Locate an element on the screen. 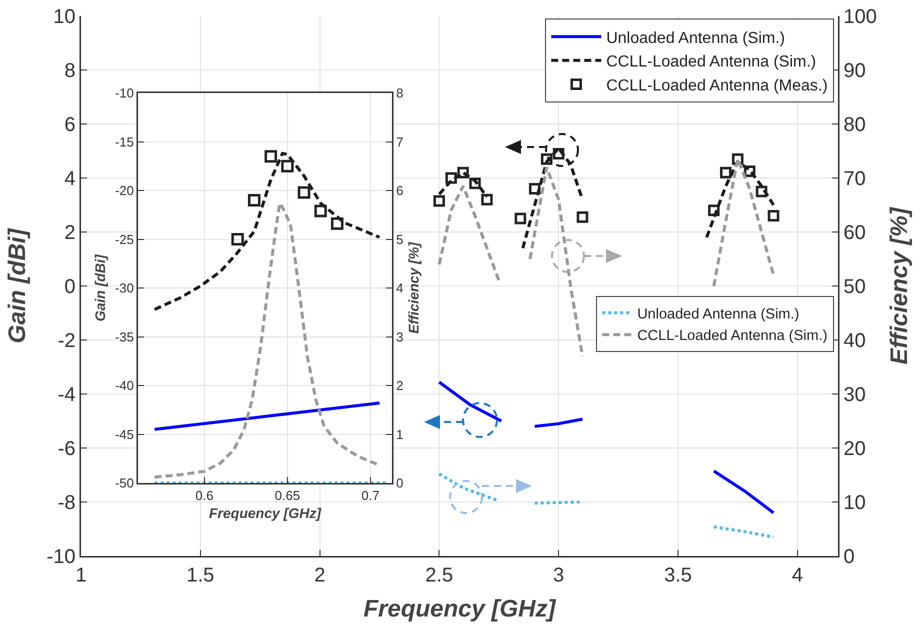 This screenshot has width=923, height=626. x-tick-label: 1 is located at coordinates (81, 575).